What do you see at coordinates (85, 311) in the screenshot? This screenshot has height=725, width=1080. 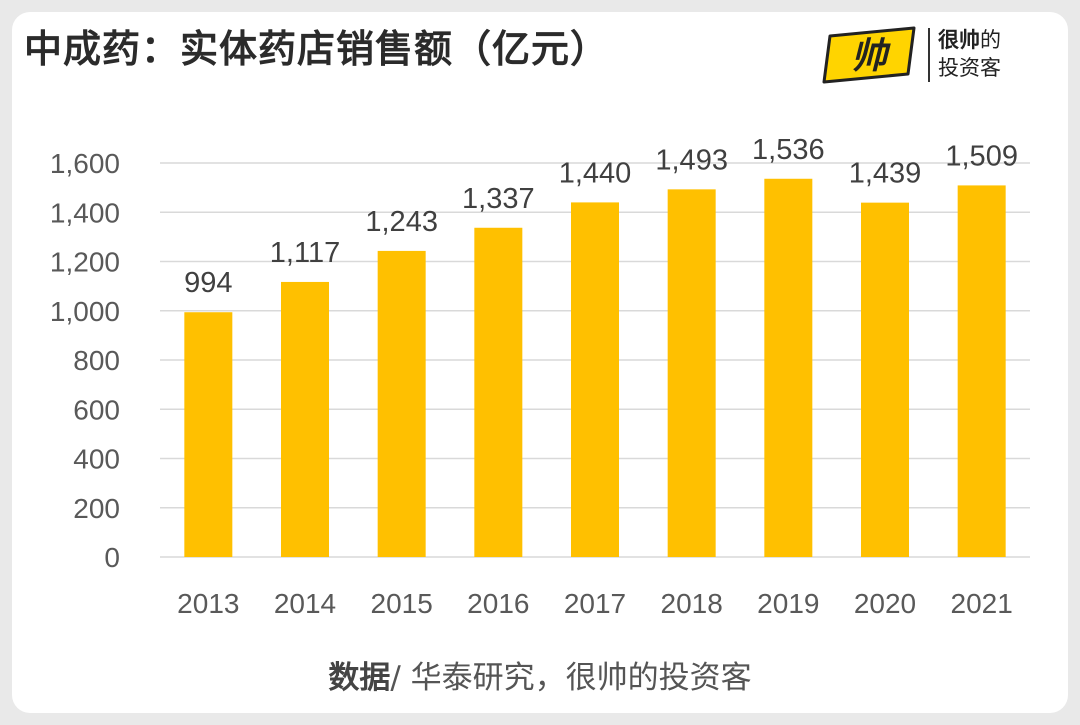 I see `y-tick-label: 1,000` at bounding box center [85, 311].